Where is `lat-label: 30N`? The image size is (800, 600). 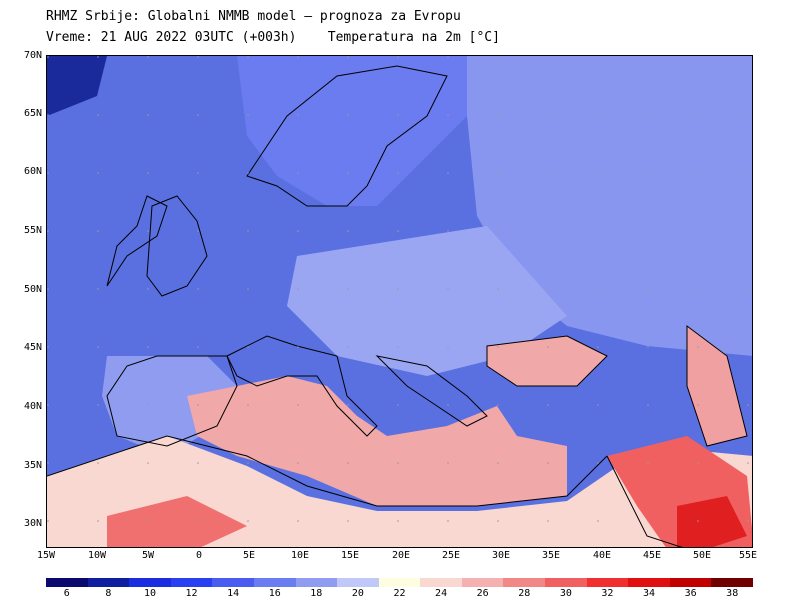 lat-label: 30N is located at coordinates (32, 523).